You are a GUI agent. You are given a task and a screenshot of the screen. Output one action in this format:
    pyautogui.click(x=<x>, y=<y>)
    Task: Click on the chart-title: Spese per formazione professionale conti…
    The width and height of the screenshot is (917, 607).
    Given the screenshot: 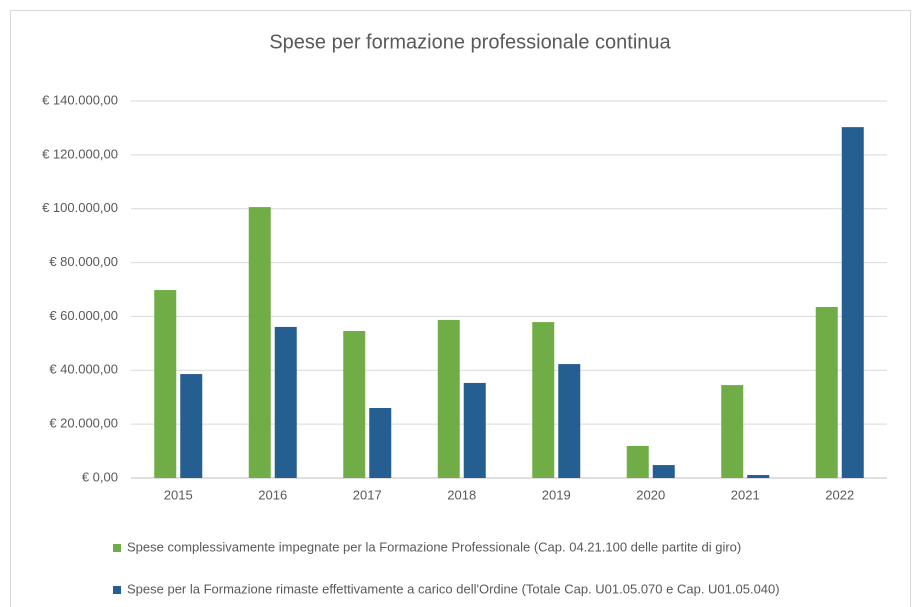 What is the action you would take?
    pyautogui.click(x=470, y=42)
    